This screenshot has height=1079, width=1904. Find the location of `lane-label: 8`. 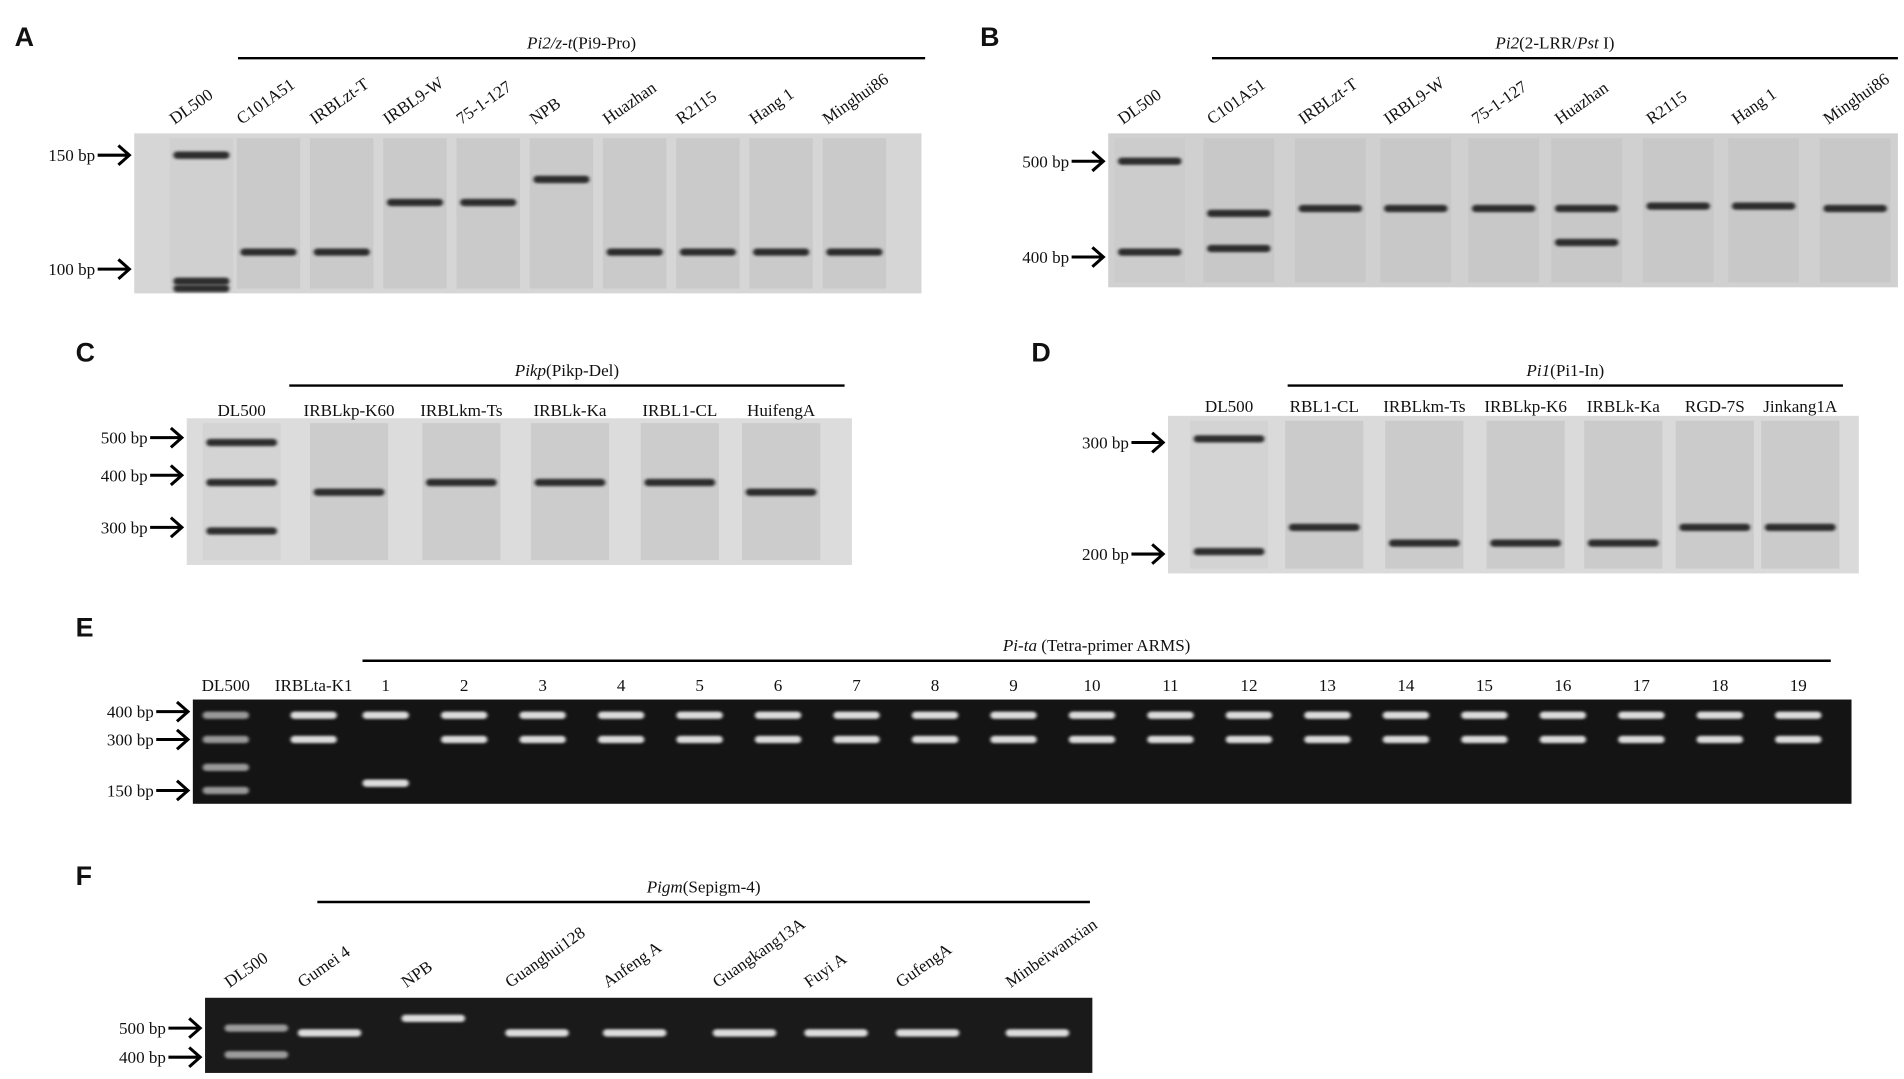

lane-label: 8 is located at coordinates (935, 685).